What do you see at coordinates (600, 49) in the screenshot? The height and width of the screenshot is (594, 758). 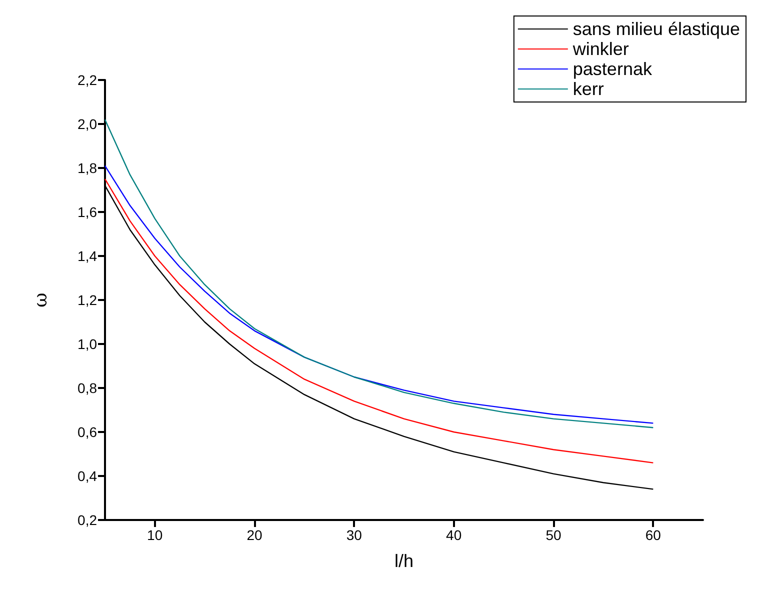 I see `legend-label: winkler` at bounding box center [600, 49].